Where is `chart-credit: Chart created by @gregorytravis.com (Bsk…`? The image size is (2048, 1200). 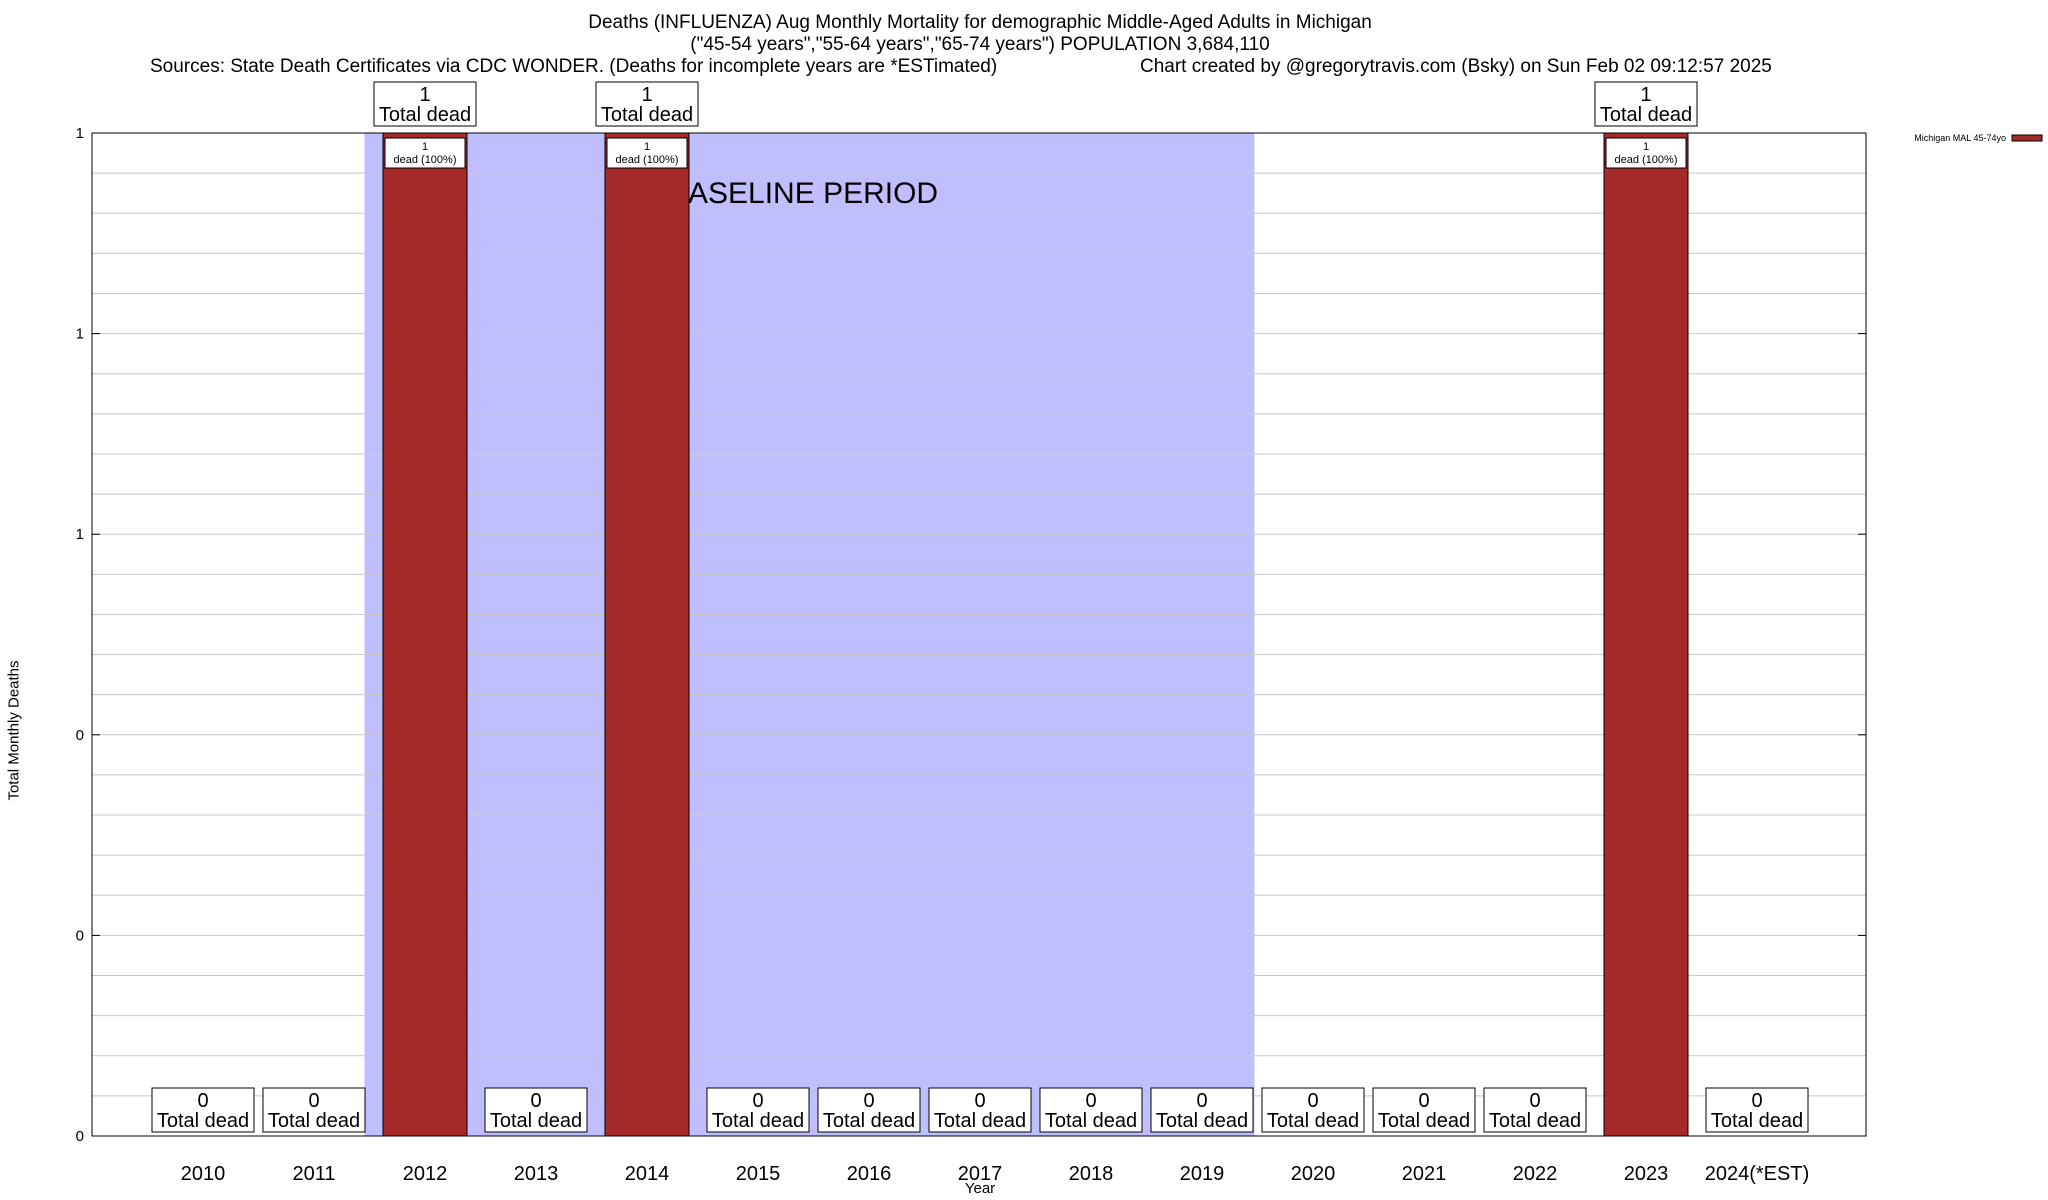
chart-credit: Chart created by @gregorytravis.com (Bsk… is located at coordinates (1456, 66).